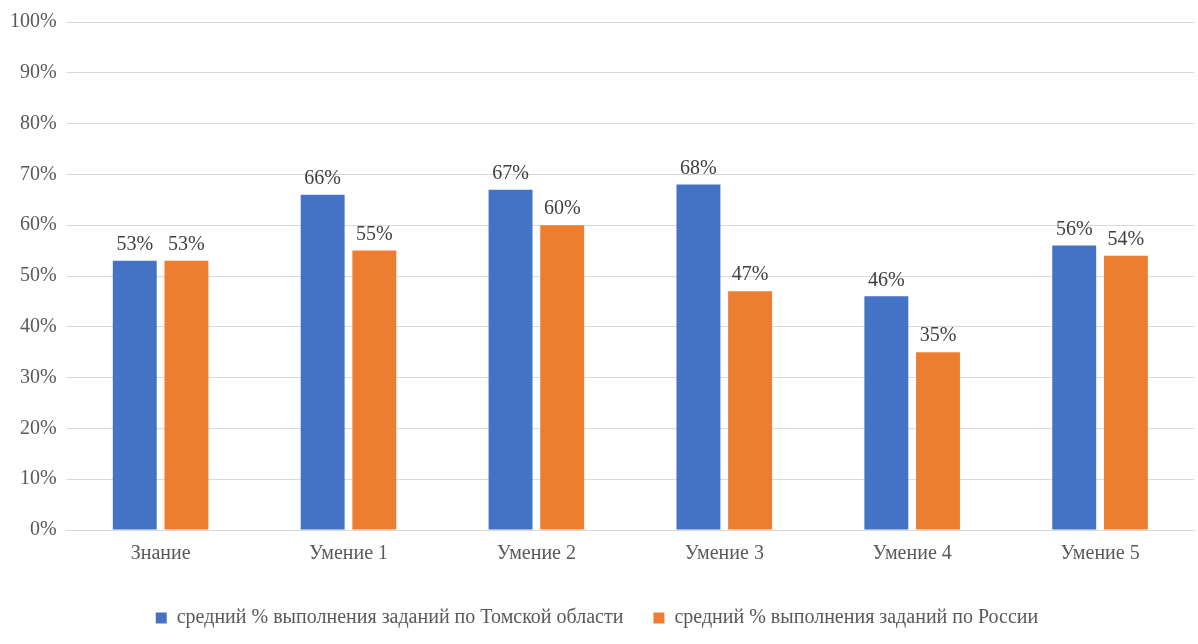  What do you see at coordinates (348, 552) in the screenshot?
I see `x-tick-label: Умение 1` at bounding box center [348, 552].